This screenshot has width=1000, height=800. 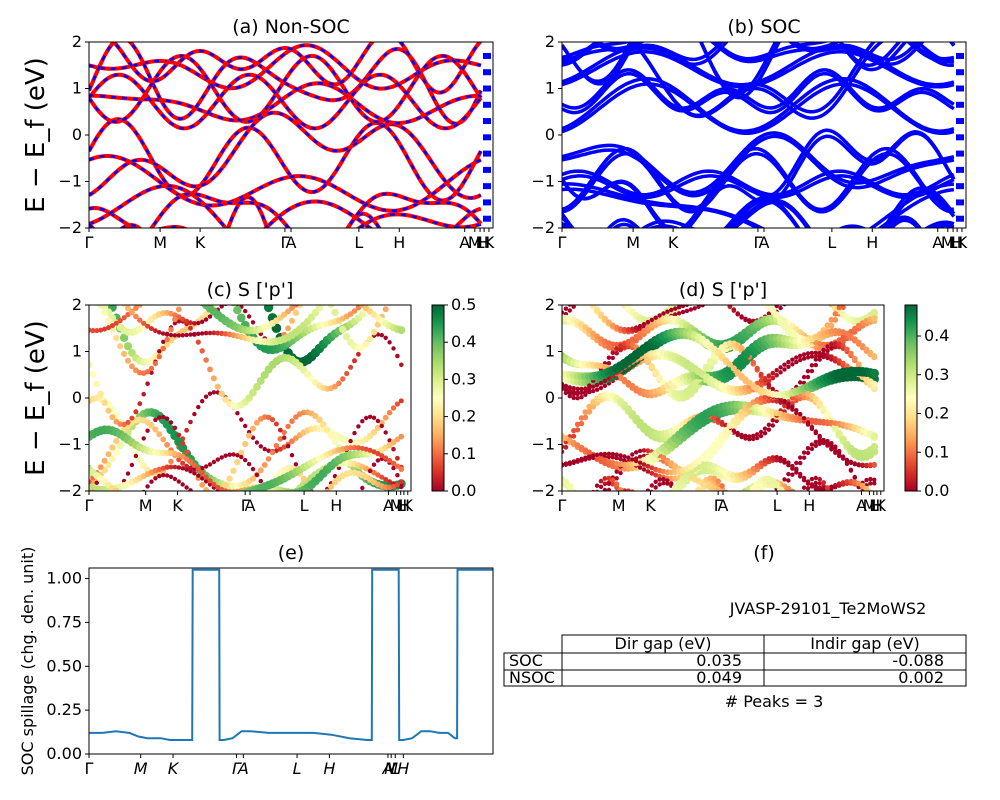 What do you see at coordinates (146, 505) in the screenshot?
I see `x-tick-label: M` at bounding box center [146, 505].